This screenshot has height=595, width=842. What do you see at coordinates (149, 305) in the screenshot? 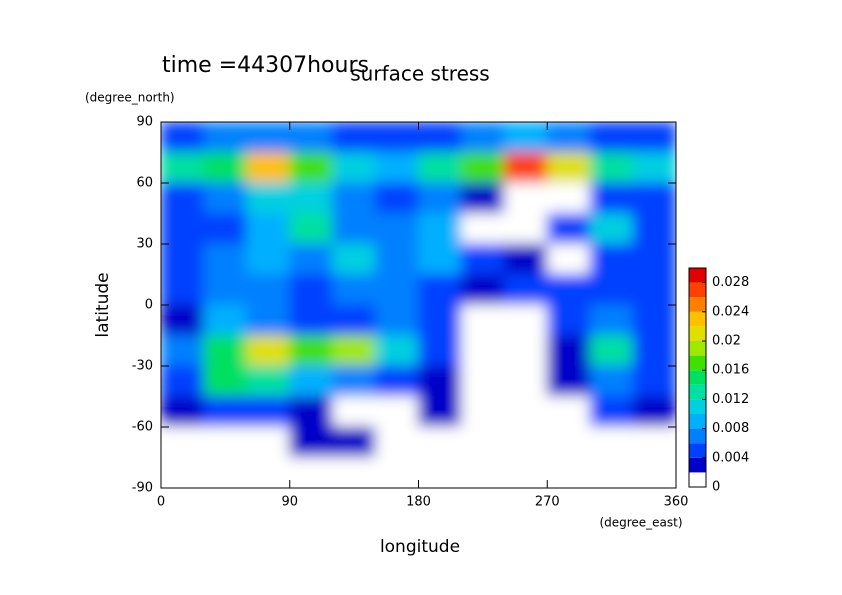
I see `y-tick-label: 0` at bounding box center [149, 305].